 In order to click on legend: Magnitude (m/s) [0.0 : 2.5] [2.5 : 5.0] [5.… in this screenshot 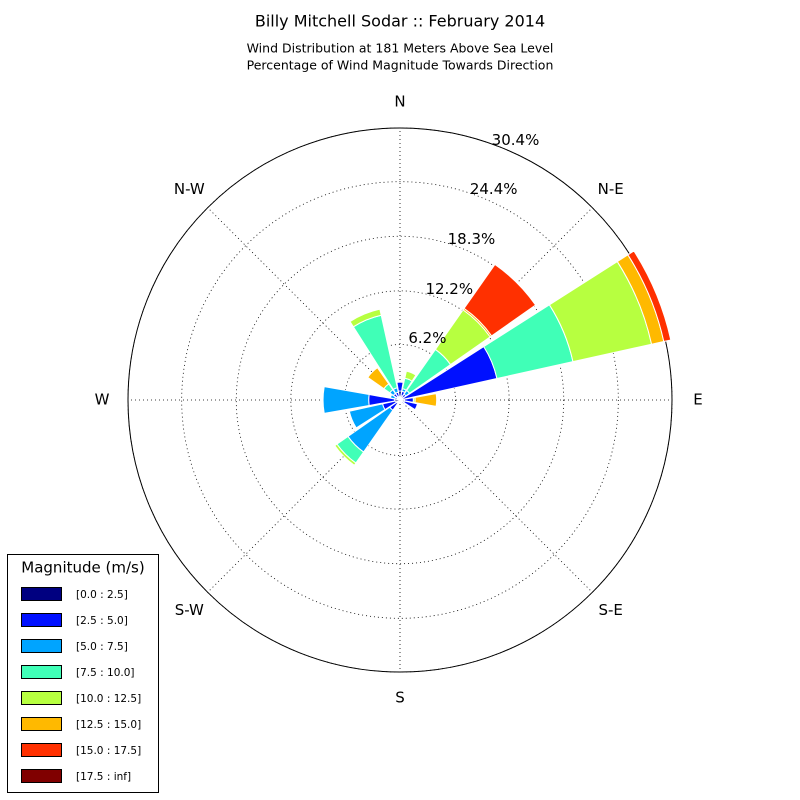, I will do `click(83, 673)`.